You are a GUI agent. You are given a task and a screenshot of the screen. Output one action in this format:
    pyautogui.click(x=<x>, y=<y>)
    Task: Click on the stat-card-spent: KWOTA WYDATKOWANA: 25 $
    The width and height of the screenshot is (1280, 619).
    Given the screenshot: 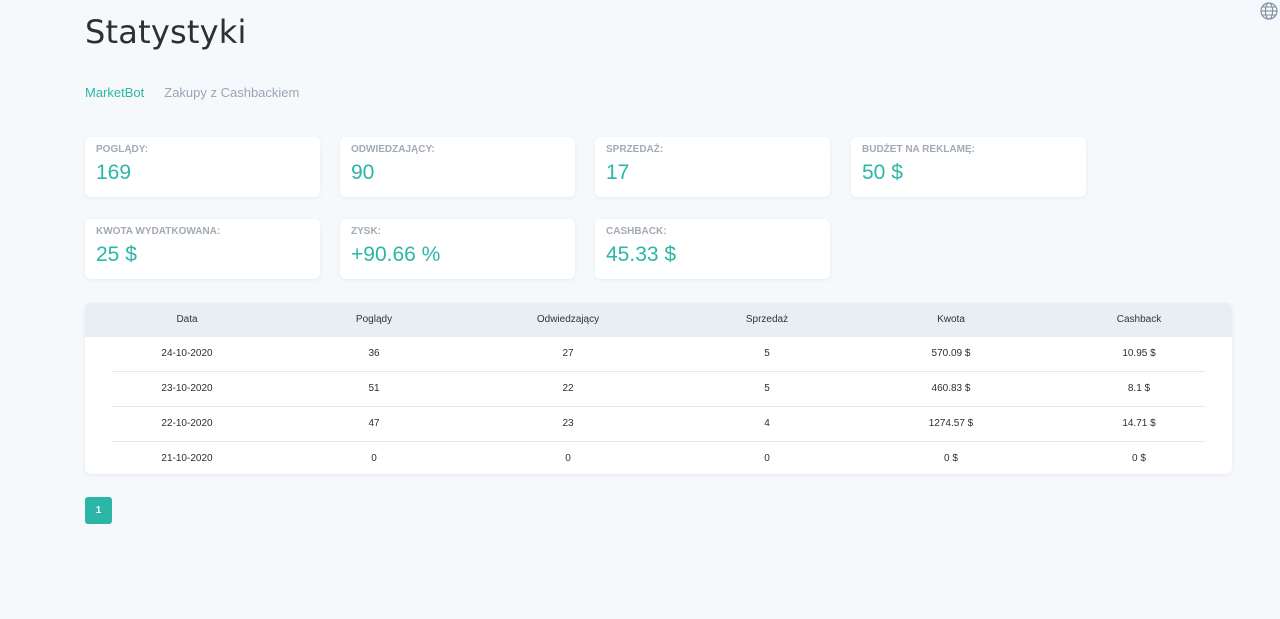 What is the action you would take?
    pyautogui.click(x=202, y=249)
    